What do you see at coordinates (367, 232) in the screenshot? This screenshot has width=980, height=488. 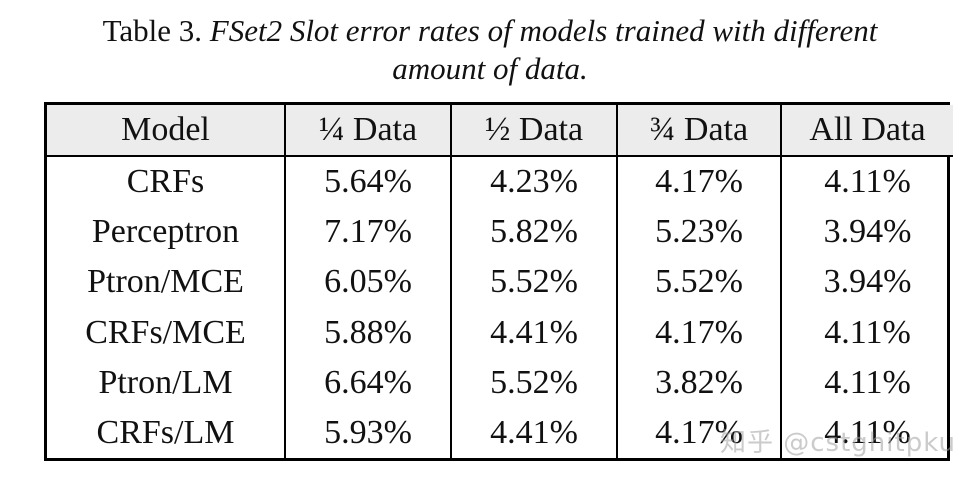 I see `value-cell: 7.17%` at bounding box center [367, 232].